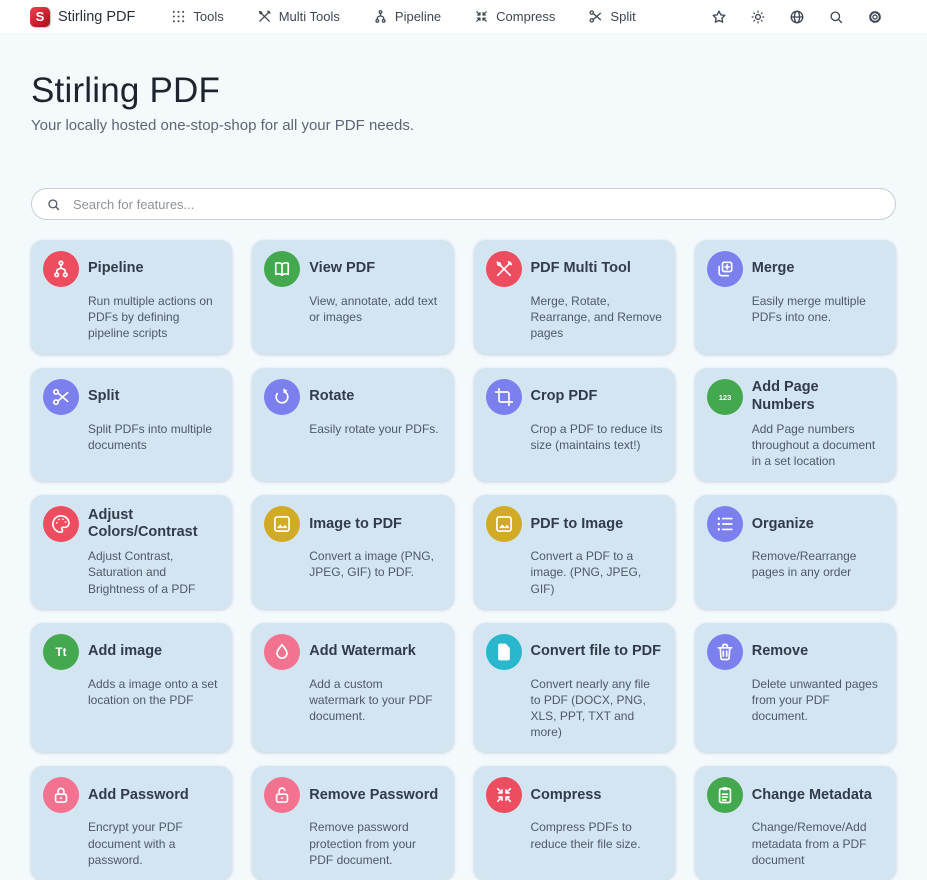  What do you see at coordinates (526, 16) in the screenshot?
I see `nav-item-label: Compress` at bounding box center [526, 16].